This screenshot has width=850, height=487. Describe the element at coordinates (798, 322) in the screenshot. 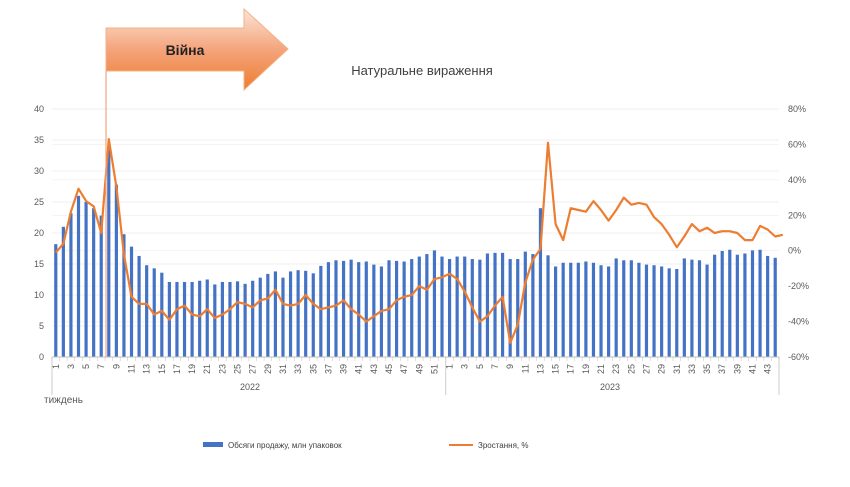

I see `y-right-tick-label: -40%` at that location.